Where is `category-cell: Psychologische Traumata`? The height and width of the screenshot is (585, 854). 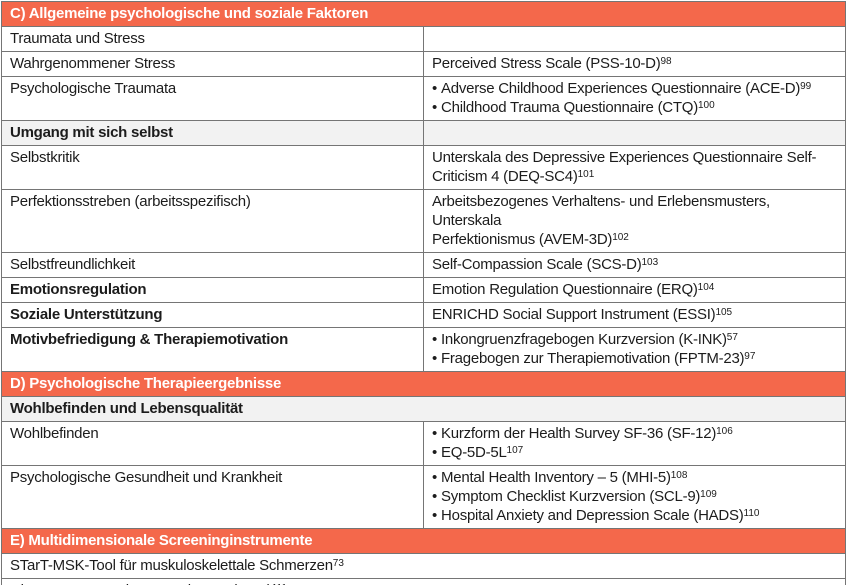
category-cell: Psychologische Traumata is located at coordinates (212, 98).